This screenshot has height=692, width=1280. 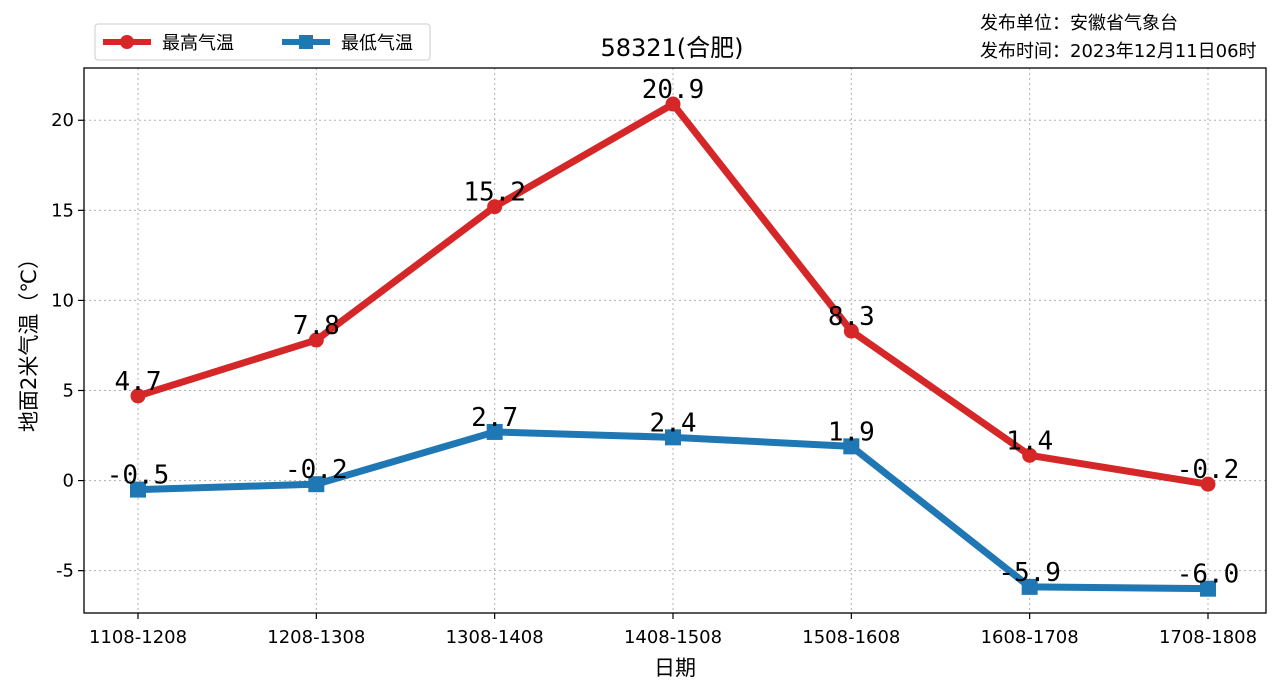 I want to click on data-label-max: 7.8, so click(x=316, y=326).